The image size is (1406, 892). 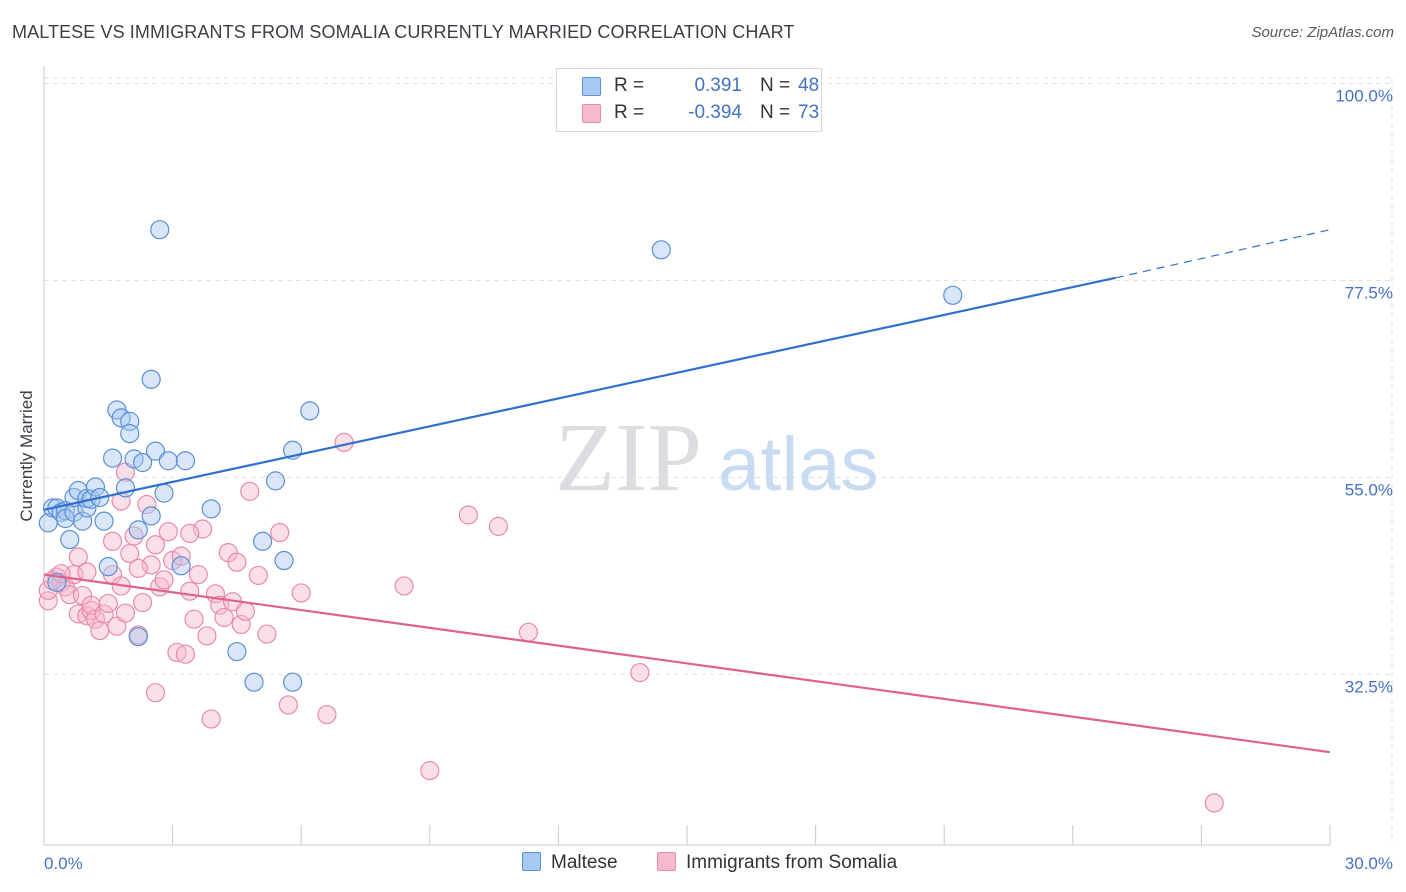 What do you see at coordinates (717, 458) in the screenshot?
I see `watermark: ZIP atlas` at bounding box center [717, 458].